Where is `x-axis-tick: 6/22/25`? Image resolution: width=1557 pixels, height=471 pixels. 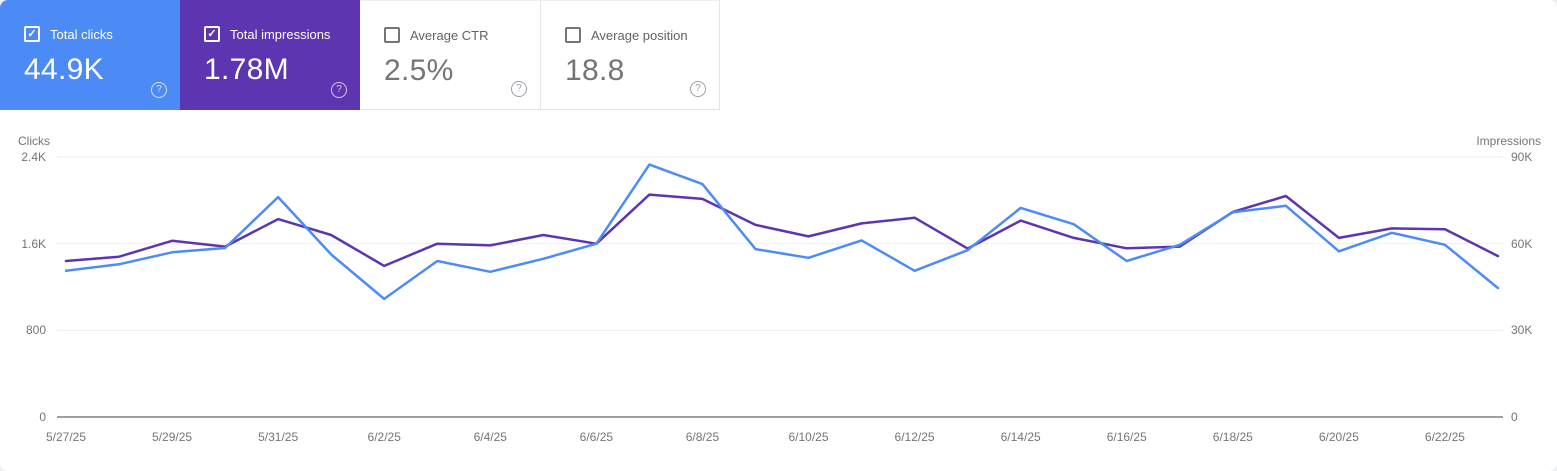 x-axis-tick: 6/22/25 is located at coordinates (1444, 437).